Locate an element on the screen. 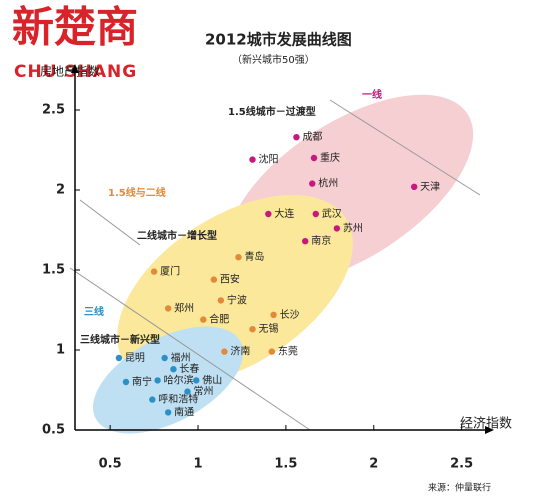  x-tick-label: 2 is located at coordinates (373, 464).